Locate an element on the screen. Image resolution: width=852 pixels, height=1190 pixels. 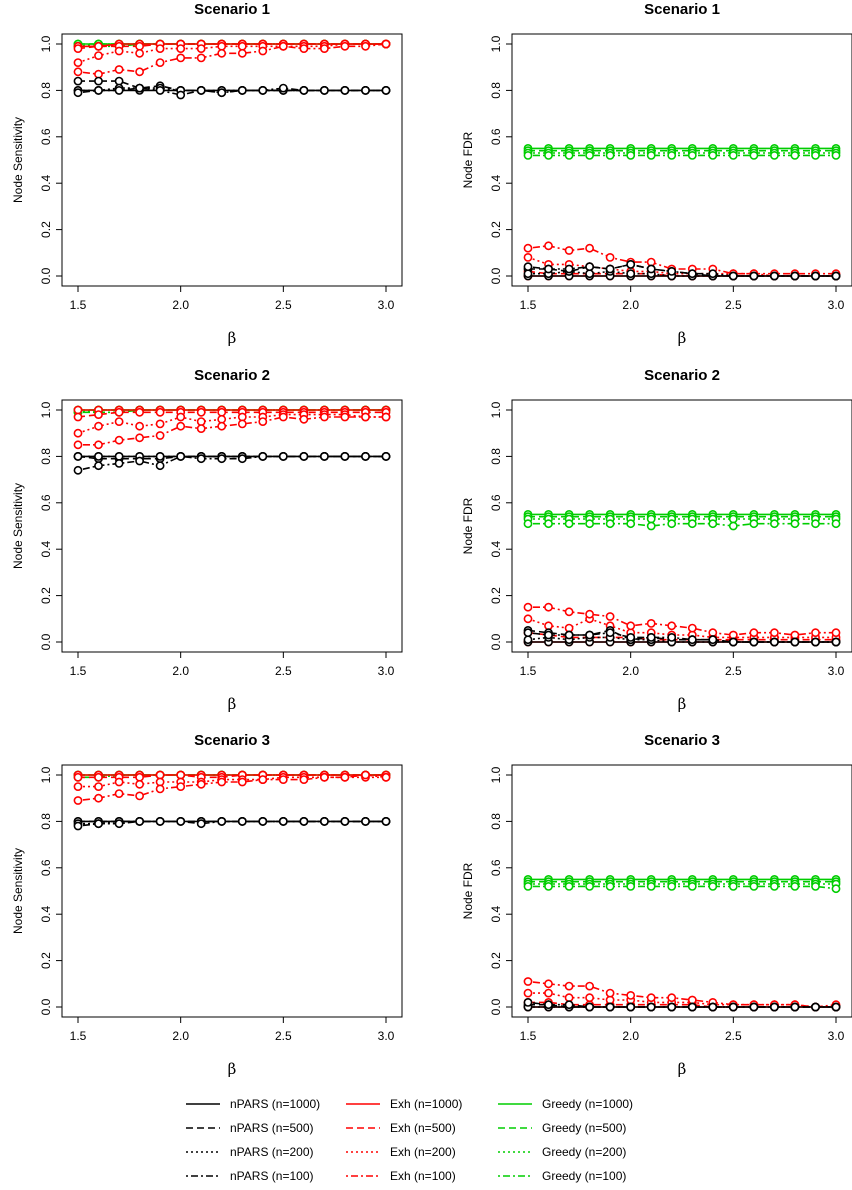
panel-title: Scenario 2 is located at coordinates (232, 375).